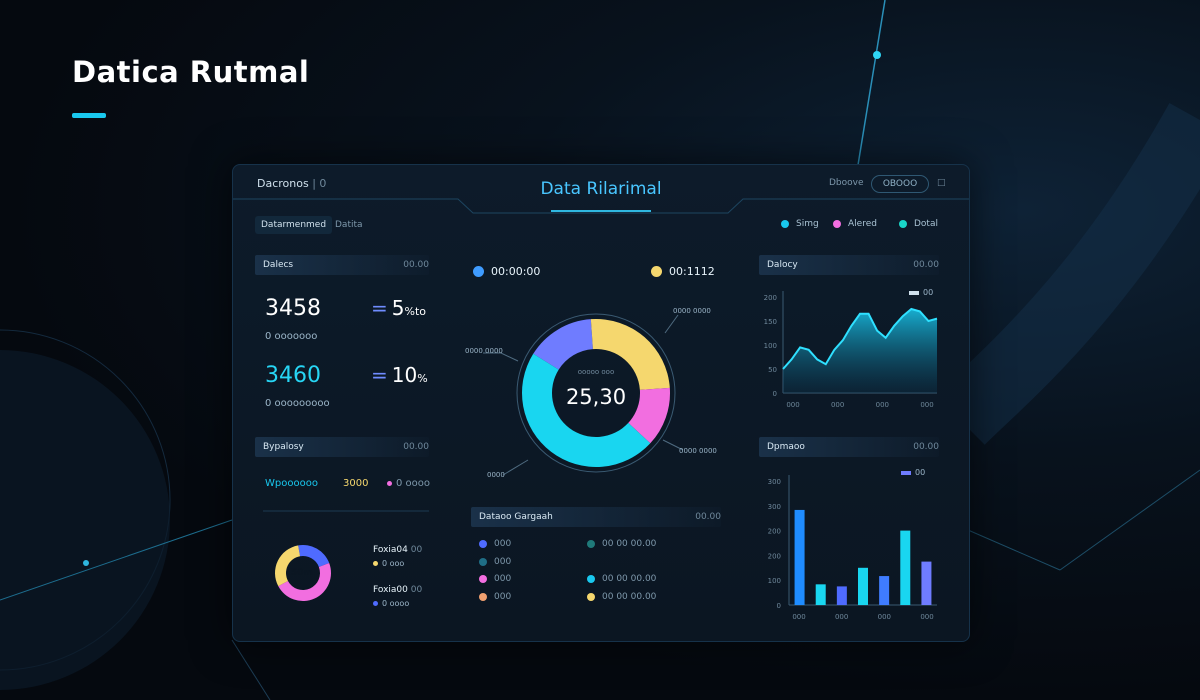 The image size is (1200, 700). What do you see at coordinates (941, 183) in the screenshot?
I see `header-window-icon: □` at bounding box center [941, 183].